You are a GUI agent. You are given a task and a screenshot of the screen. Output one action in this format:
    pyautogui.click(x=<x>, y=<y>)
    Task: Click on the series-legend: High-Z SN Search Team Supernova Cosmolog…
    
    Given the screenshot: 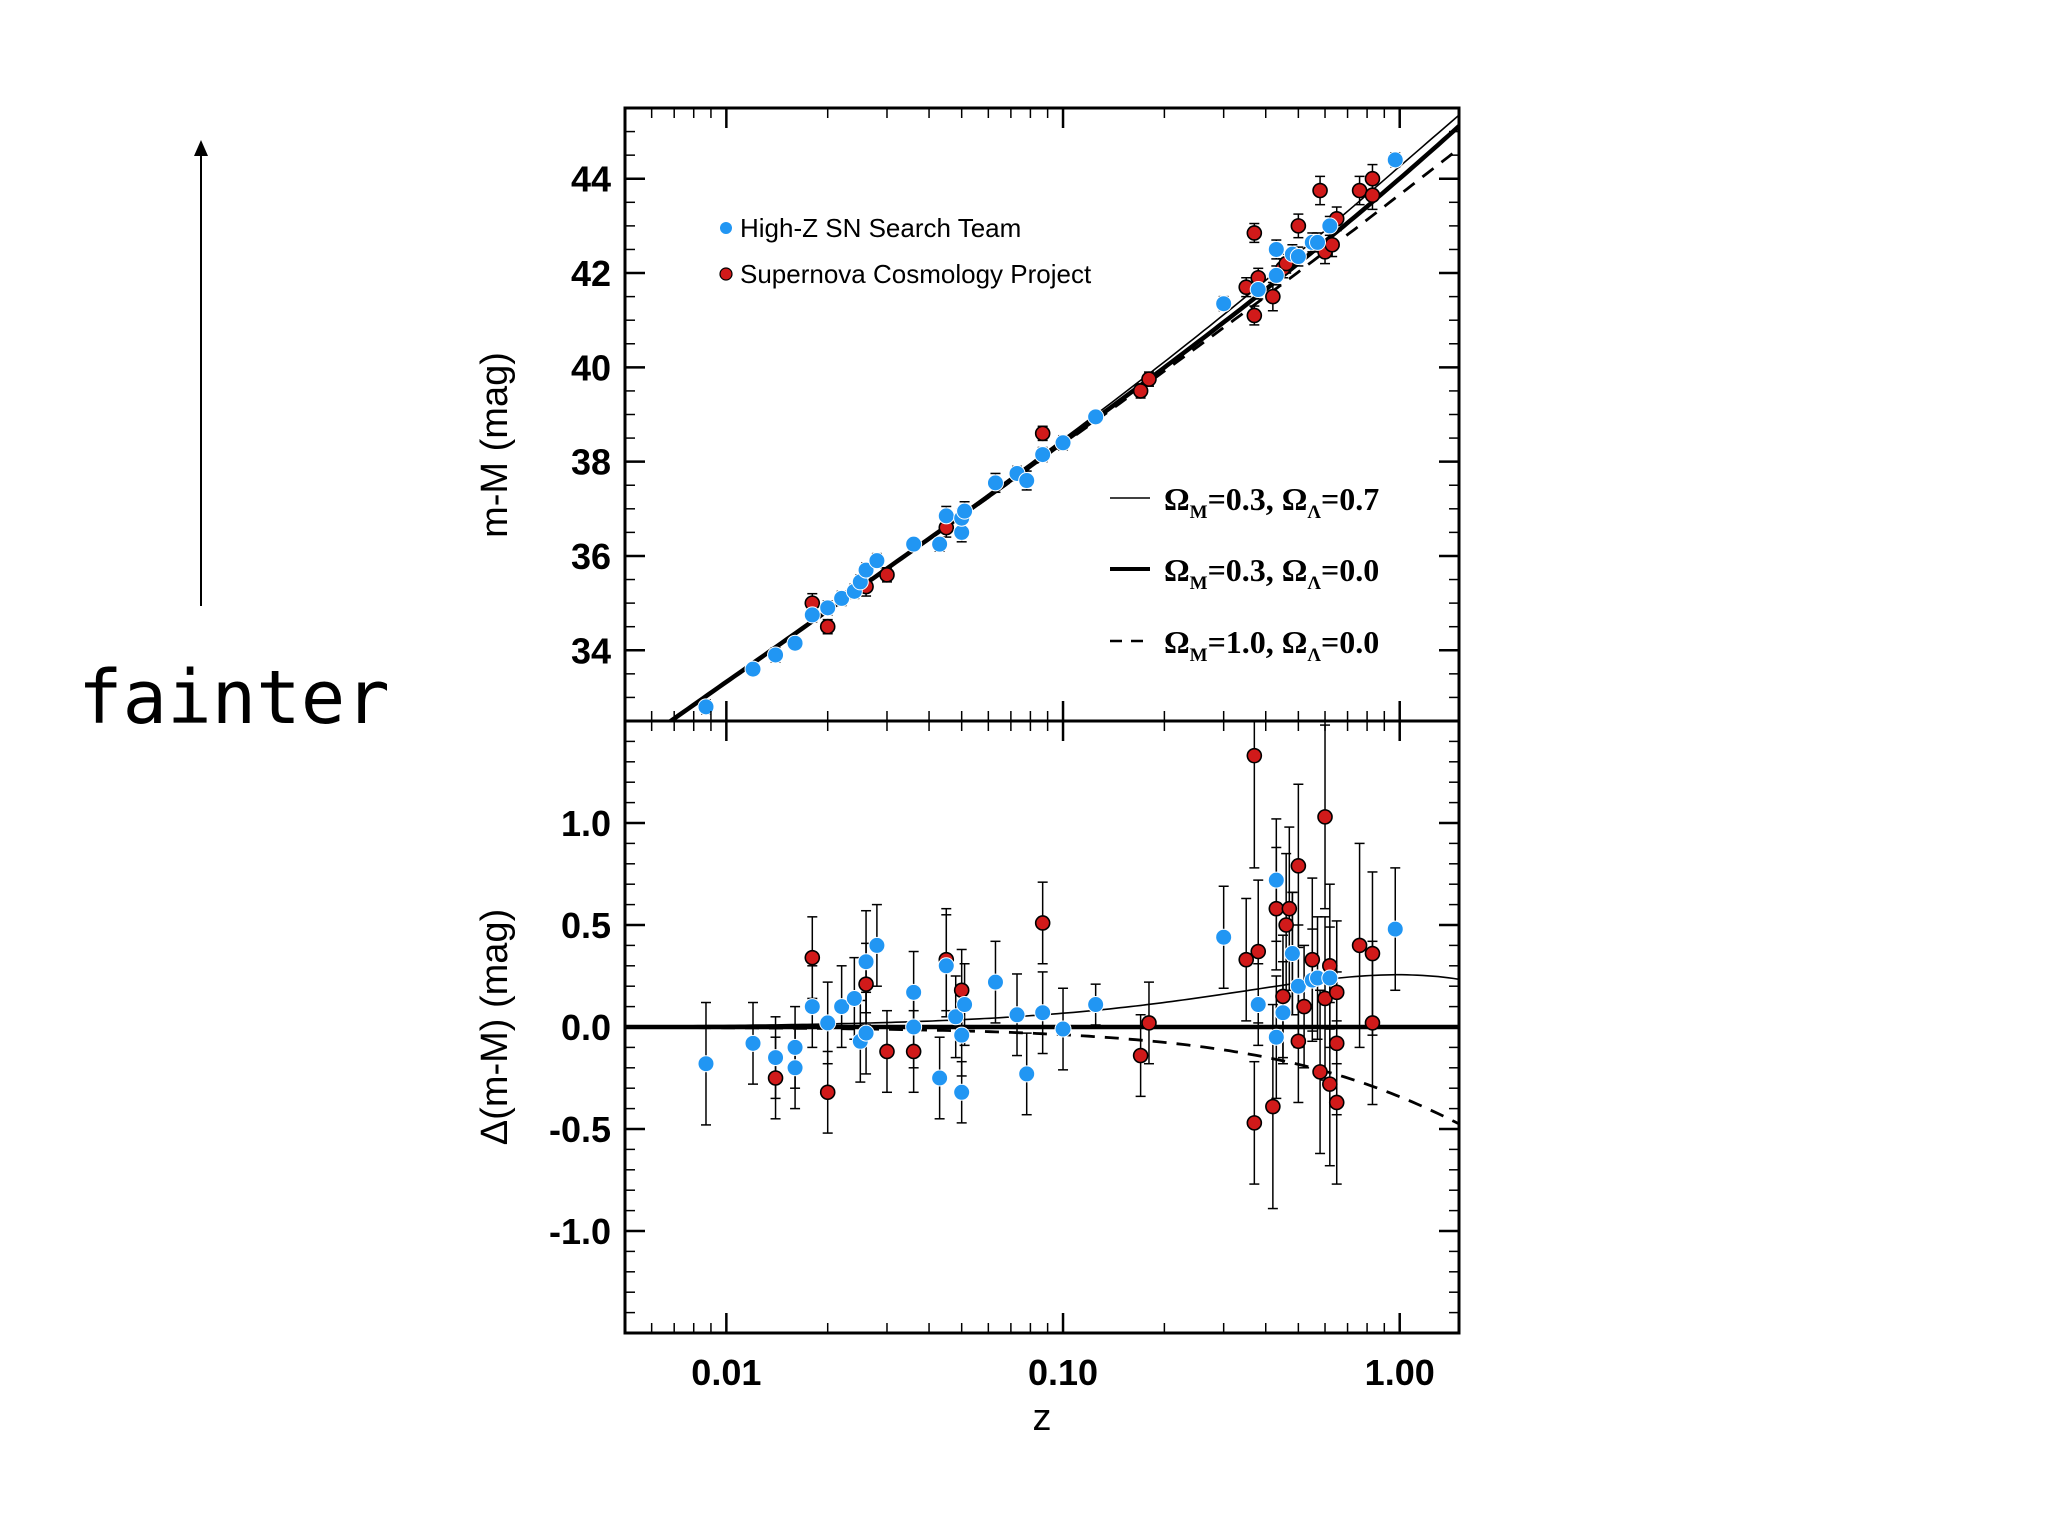 What is the action you would take?
    pyautogui.click(x=905, y=251)
    